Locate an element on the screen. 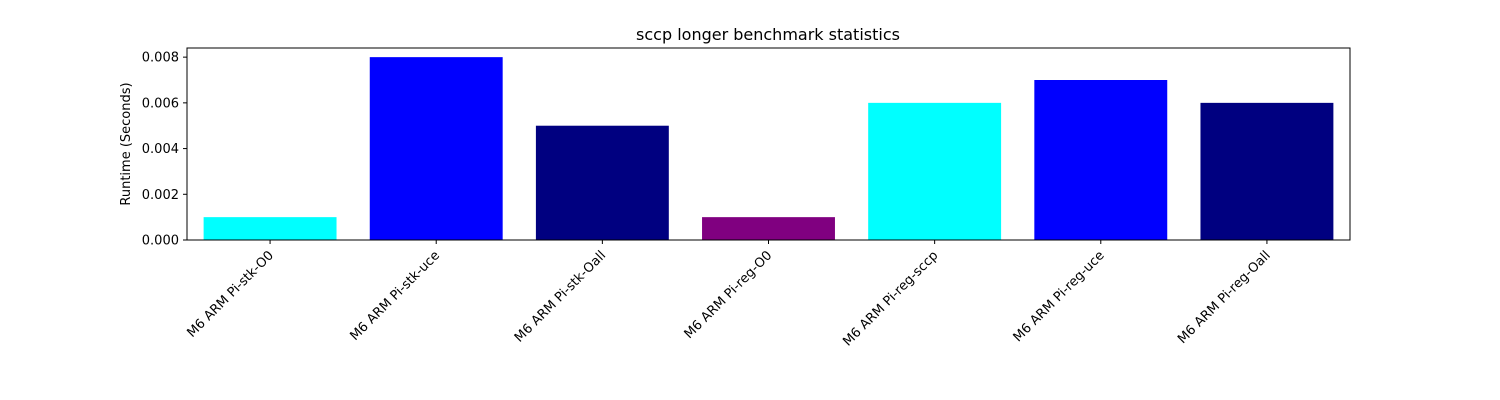 The image size is (1500, 400). y-tick-label: 0.004 is located at coordinates (160, 149).